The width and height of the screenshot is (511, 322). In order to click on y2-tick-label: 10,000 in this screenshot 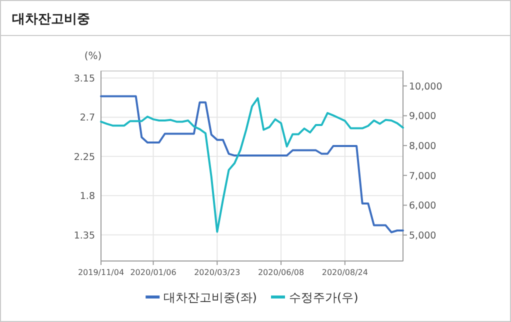, I will do `click(425, 86)`.